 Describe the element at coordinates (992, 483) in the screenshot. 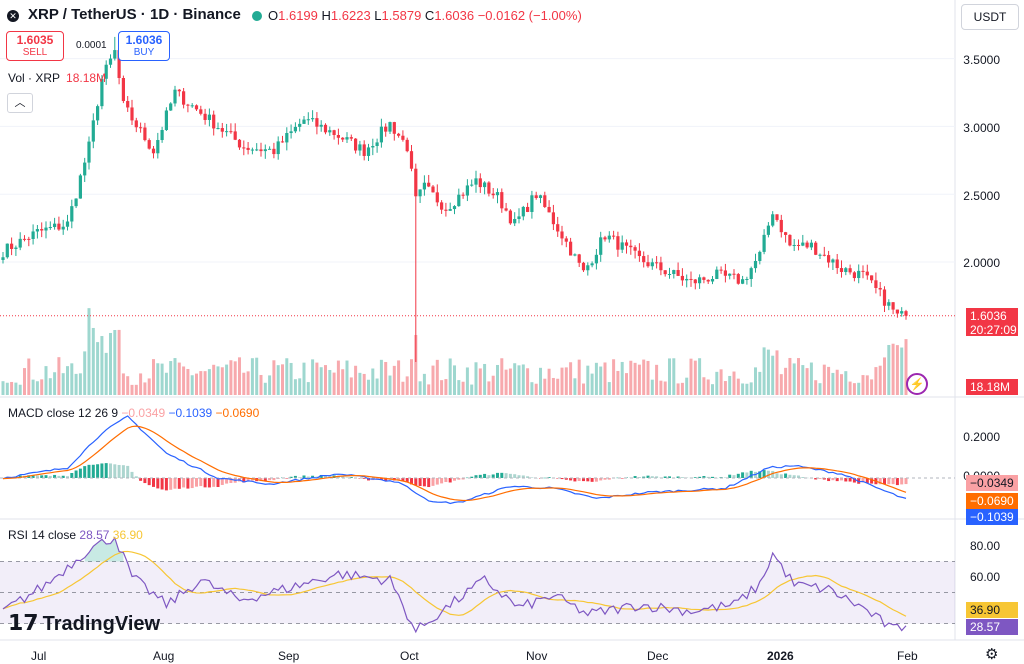

I see `macd-hist-tag: −0.0349` at that location.